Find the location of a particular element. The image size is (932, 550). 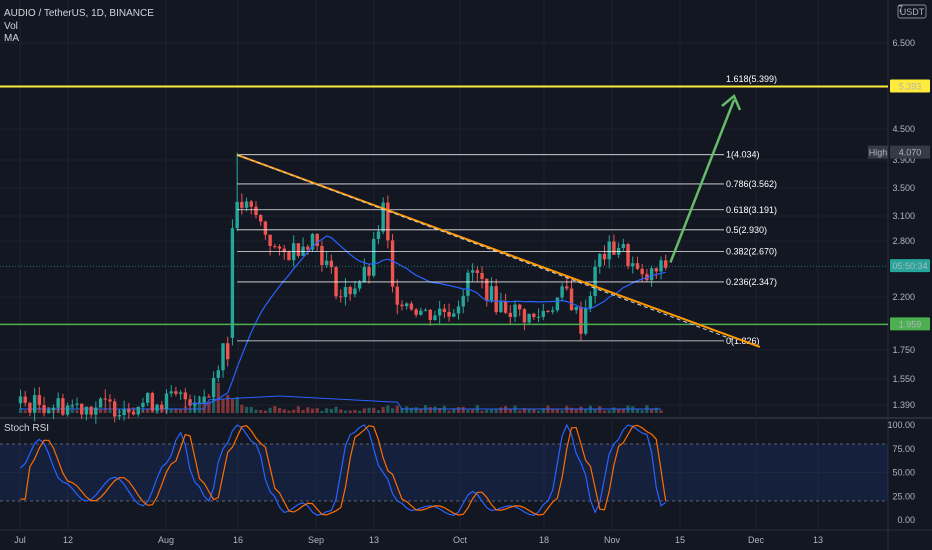

fib-label: 0.236(2.347) is located at coordinates (751, 282).